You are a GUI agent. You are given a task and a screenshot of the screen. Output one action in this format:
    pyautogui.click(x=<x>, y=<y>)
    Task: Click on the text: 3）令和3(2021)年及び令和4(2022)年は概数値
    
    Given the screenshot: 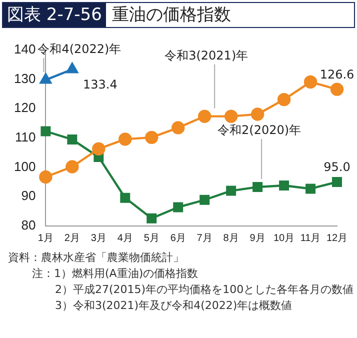 What is the action you would take?
    pyautogui.click(x=174, y=306)
    